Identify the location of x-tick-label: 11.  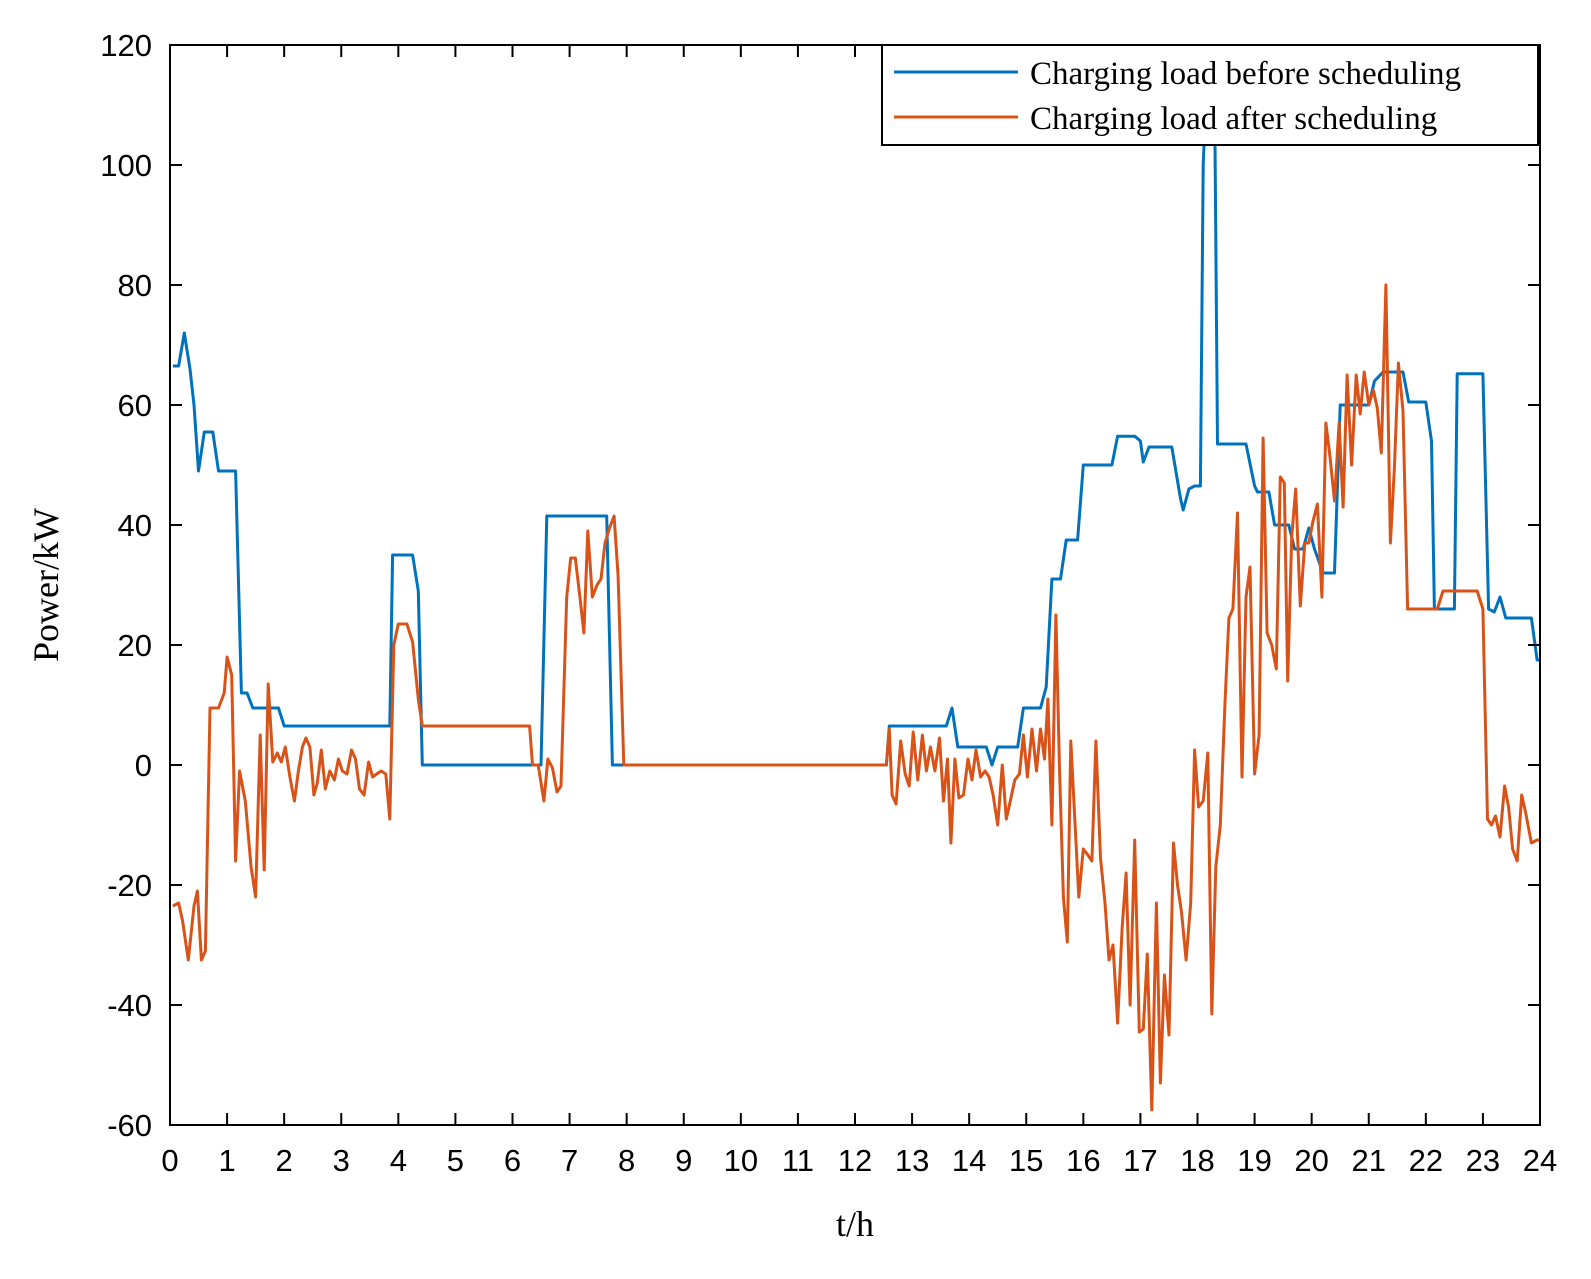
(798, 1160).